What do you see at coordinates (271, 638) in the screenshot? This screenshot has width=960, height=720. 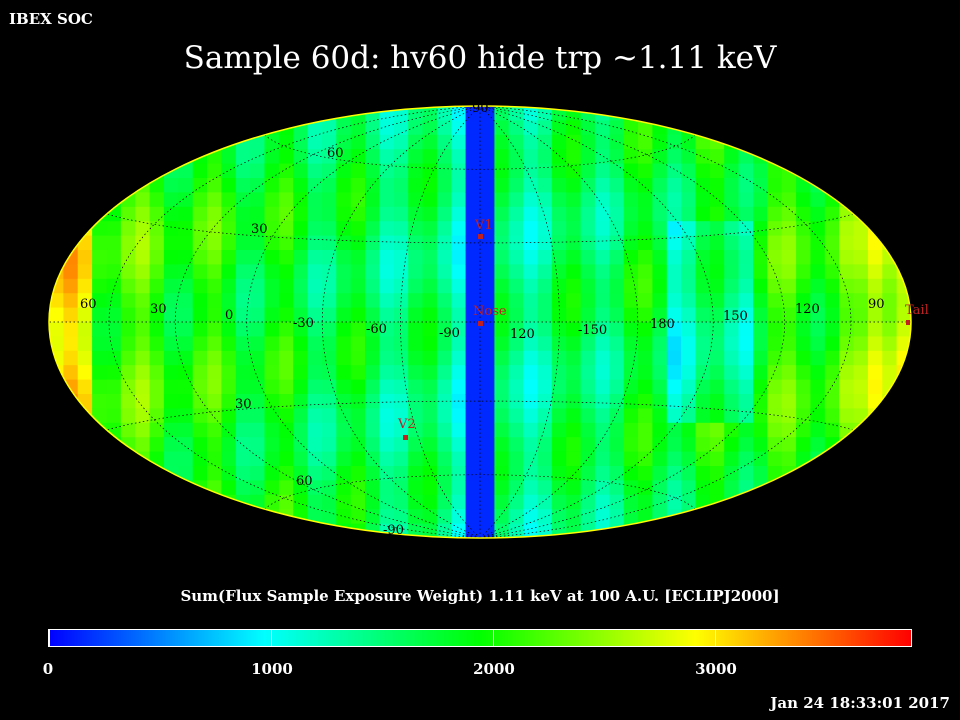 I see `colorbar-tick` at bounding box center [271, 638].